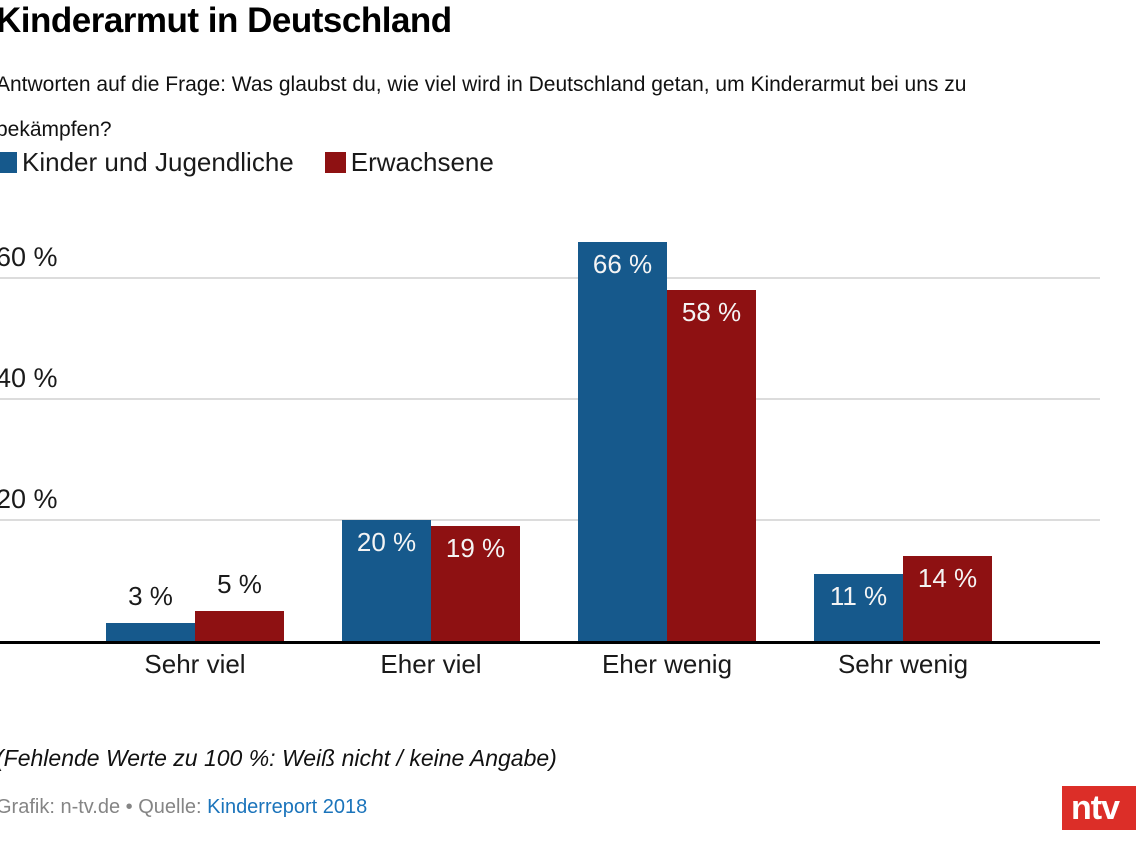 Image resolution: width=1136 pixels, height=852 pixels. I want to click on bar-kinder-eher-wenig, so click(622, 441).